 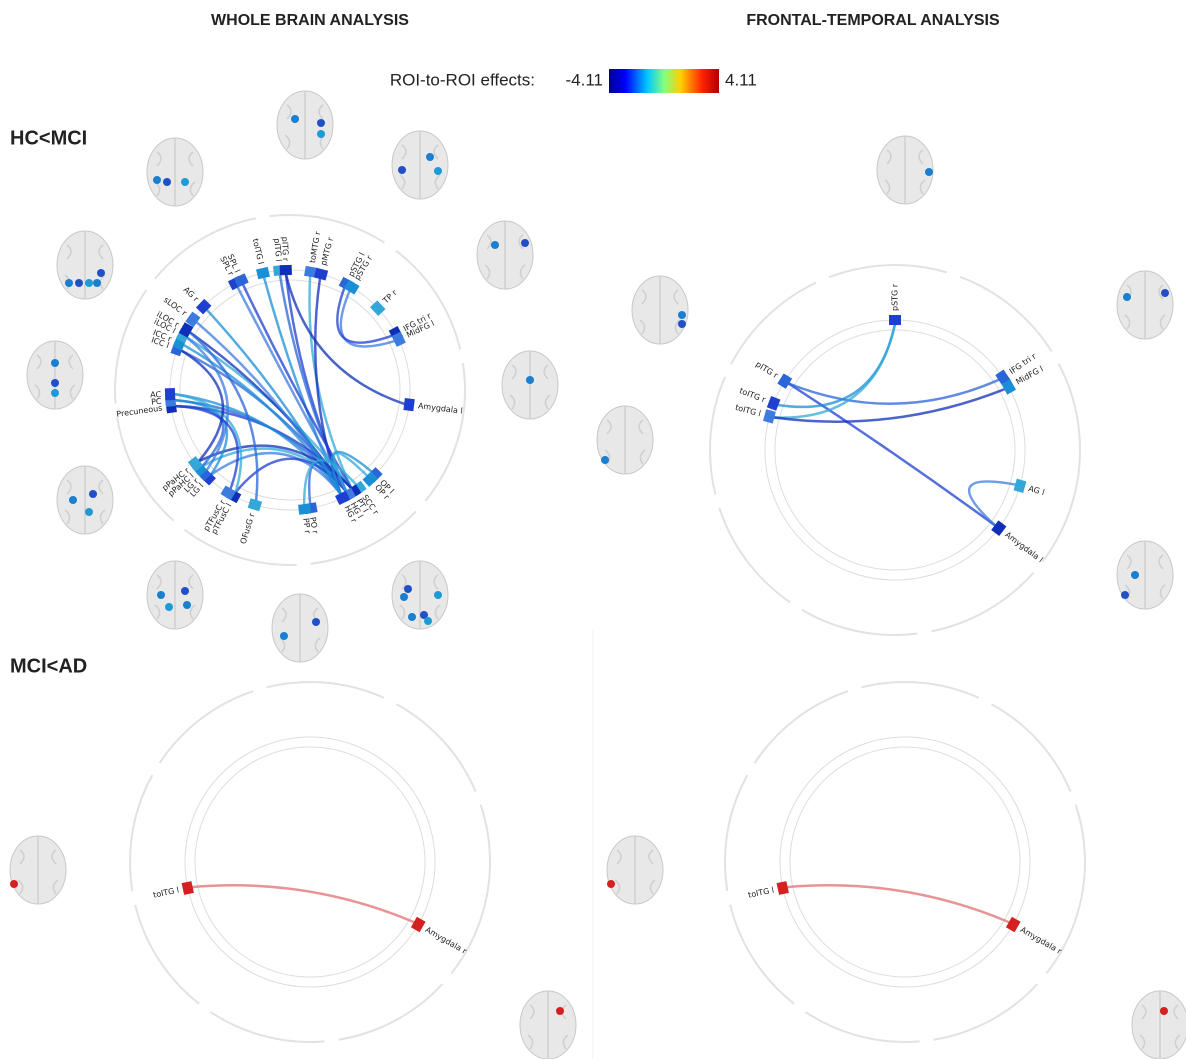 What do you see at coordinates (310, 20) in the screenshot?
I see `column-header: WHOLE BRAIN ANALYSIS` at bounding box center [310, 20].